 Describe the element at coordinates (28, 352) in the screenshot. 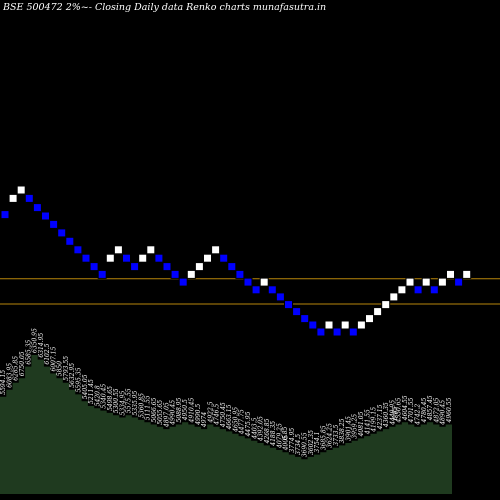

I see `volume-label: 6585.35` at that location.